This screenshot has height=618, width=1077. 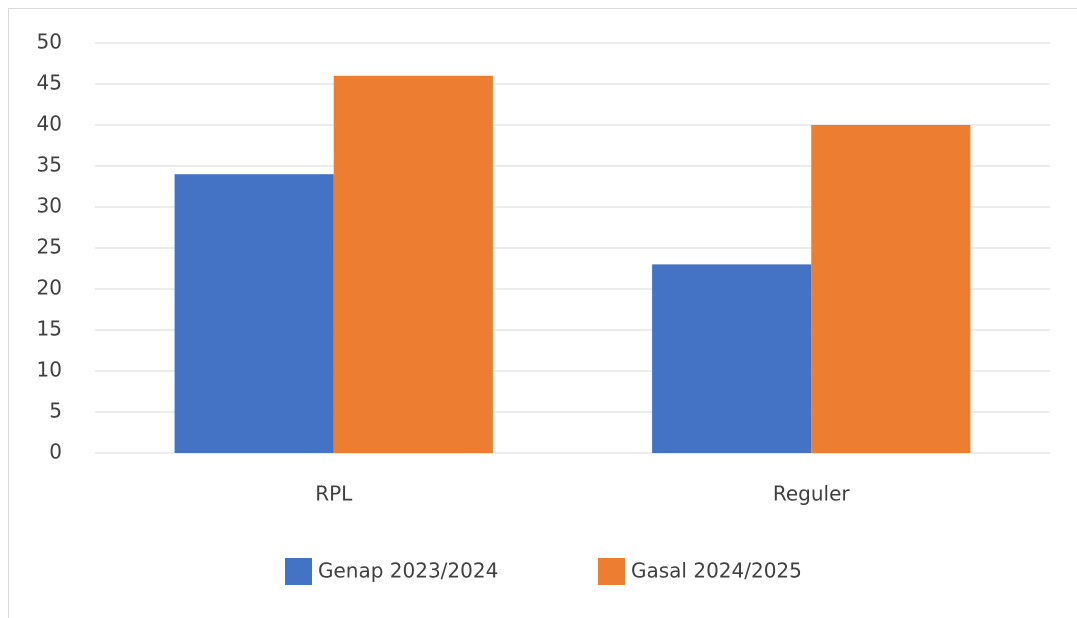 I want to click on y-tick-label: 0, so click(x=55, y=452).